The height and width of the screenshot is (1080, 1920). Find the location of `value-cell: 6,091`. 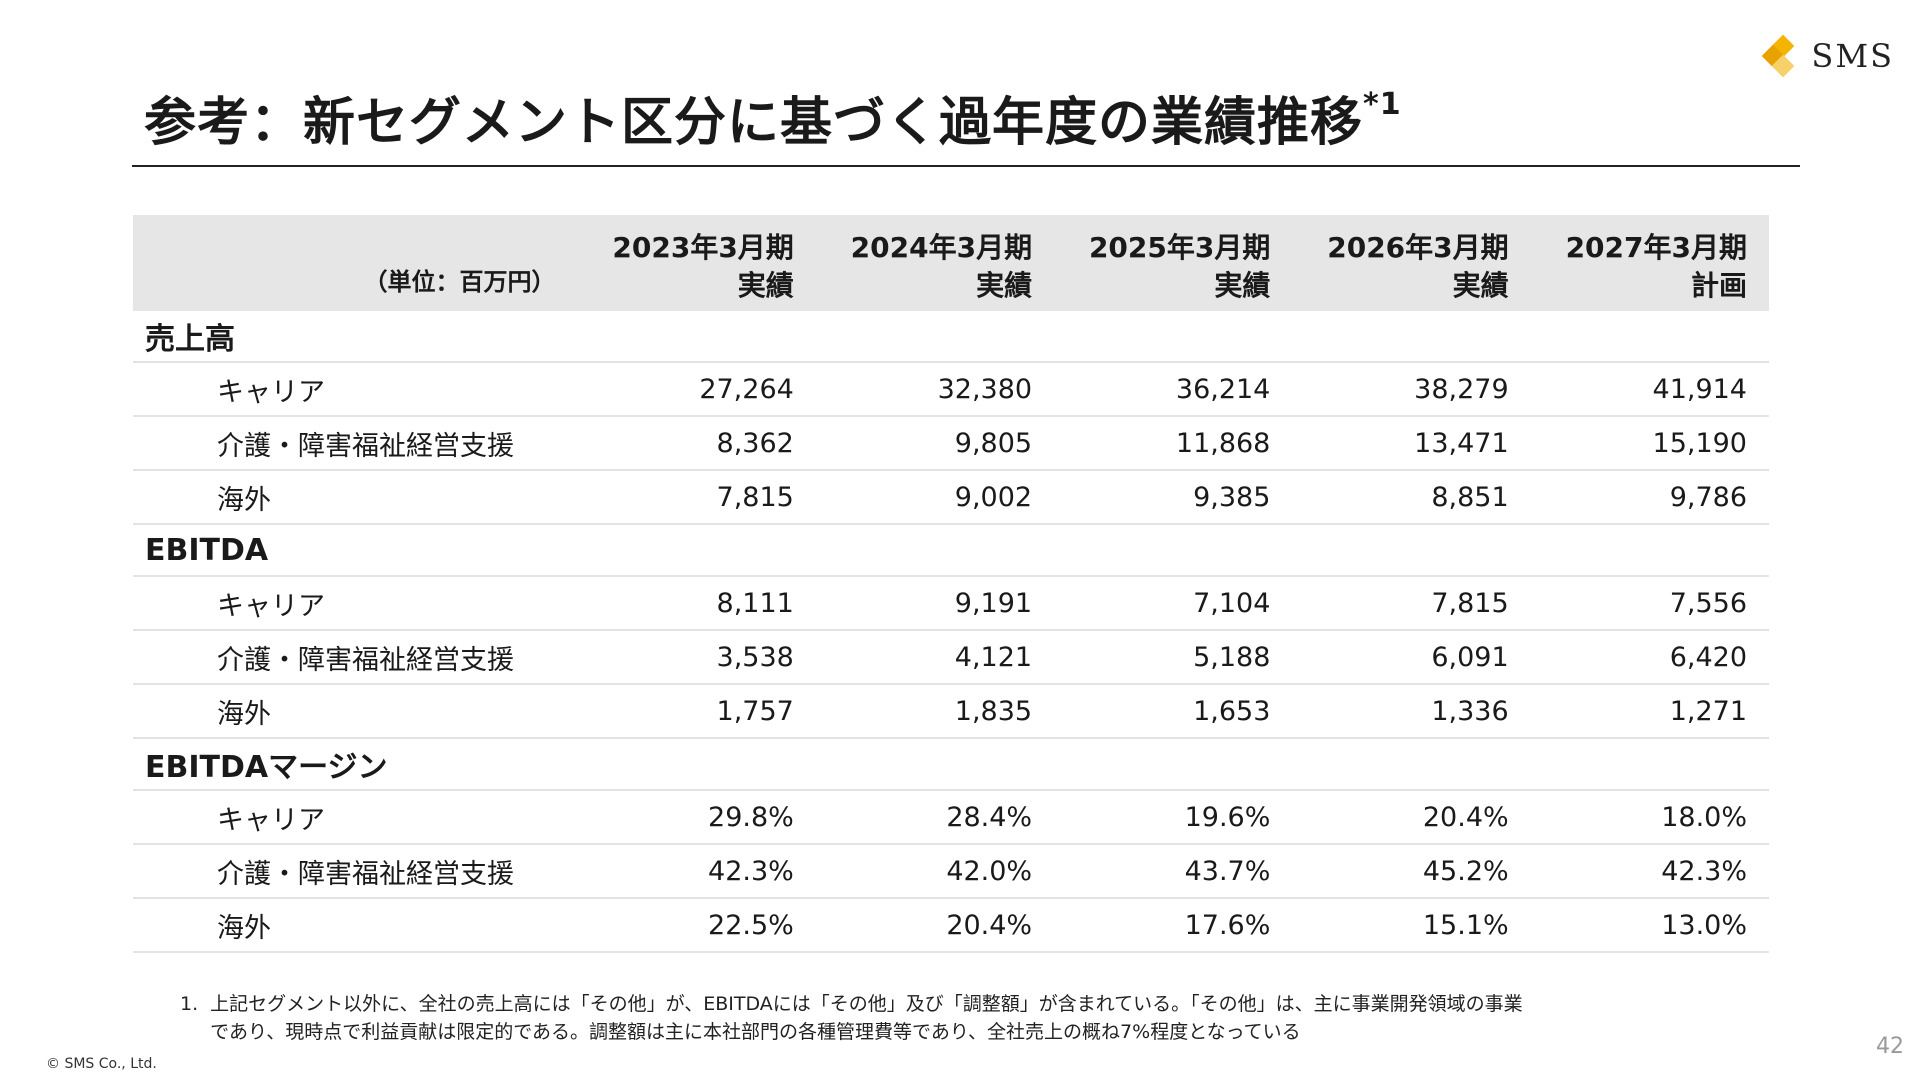

value-cell: 6,091 is located at coordinates (1411, 657).